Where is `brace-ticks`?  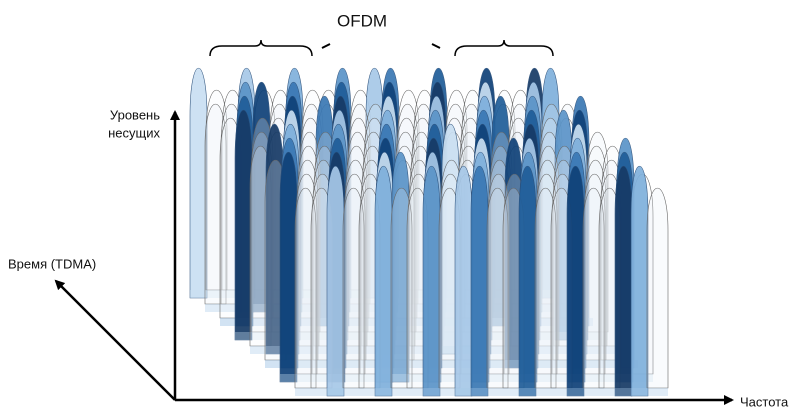 brace-ticks is located at coordinates (381, 46).